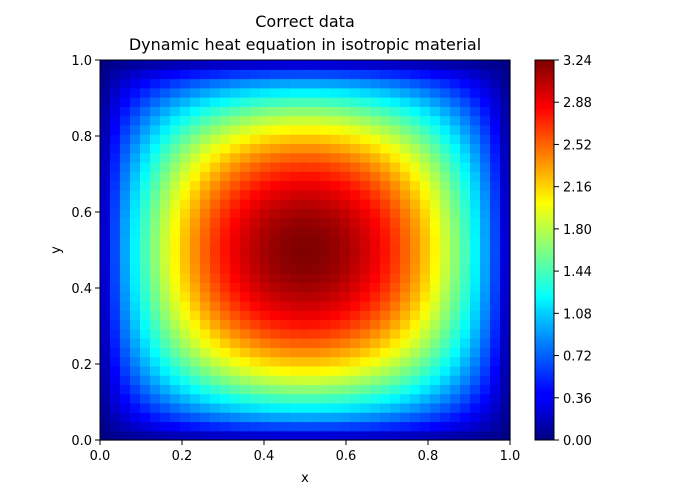 This screenshot has height=494, width=695. What do you see at coordinates (305, 478) in the screenshot?
I see `x-axis-label: x` at bounding box center [305, 478].